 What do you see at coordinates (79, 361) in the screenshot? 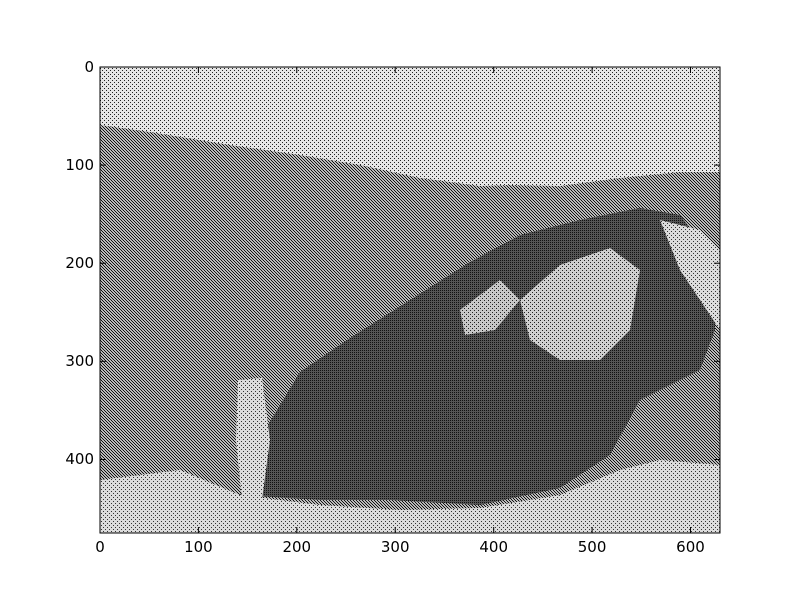
I see `y-tick-label: 300` at bounding box center [79, 361].